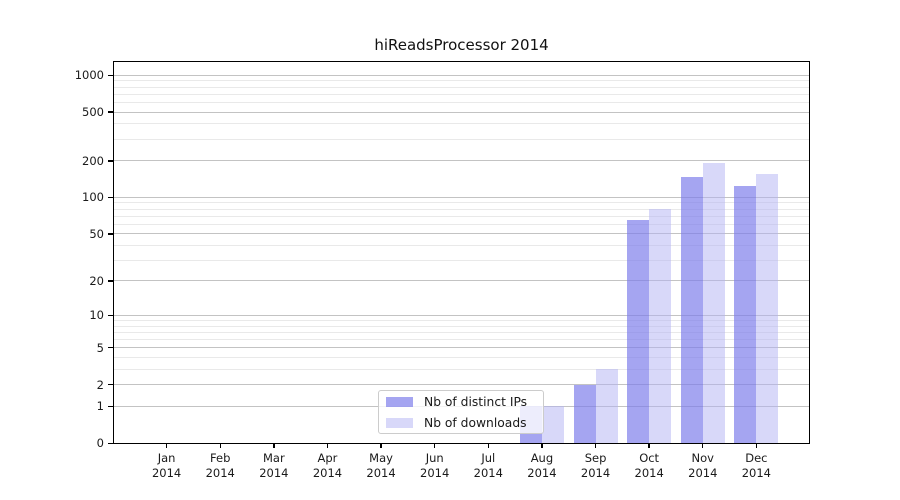  What do you see at coordinates (691, 309) in the screenshot?
I see `bar-nb-of-distinct-ips-nov` at bounding box center [691, 309].